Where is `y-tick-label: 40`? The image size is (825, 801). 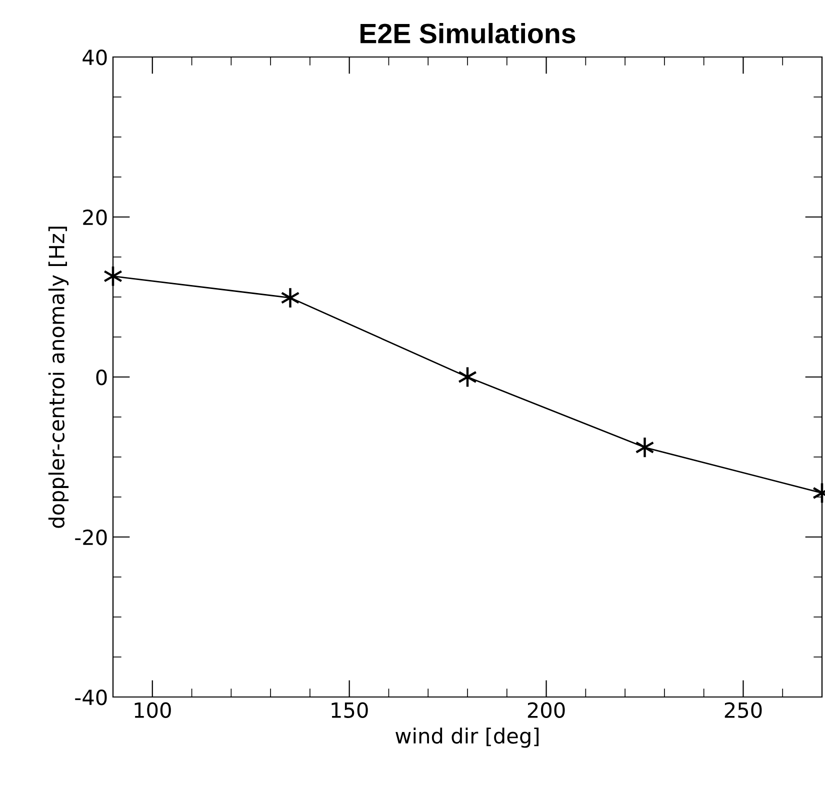 y-tick-label: 40 is located at coordinates (94, 57).